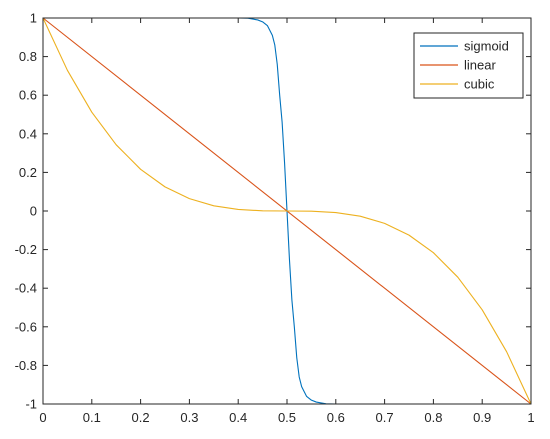  Describe the element at coordinates (26, 249) in the screenshot. I see `y-tick-label: -0.2` at that location.